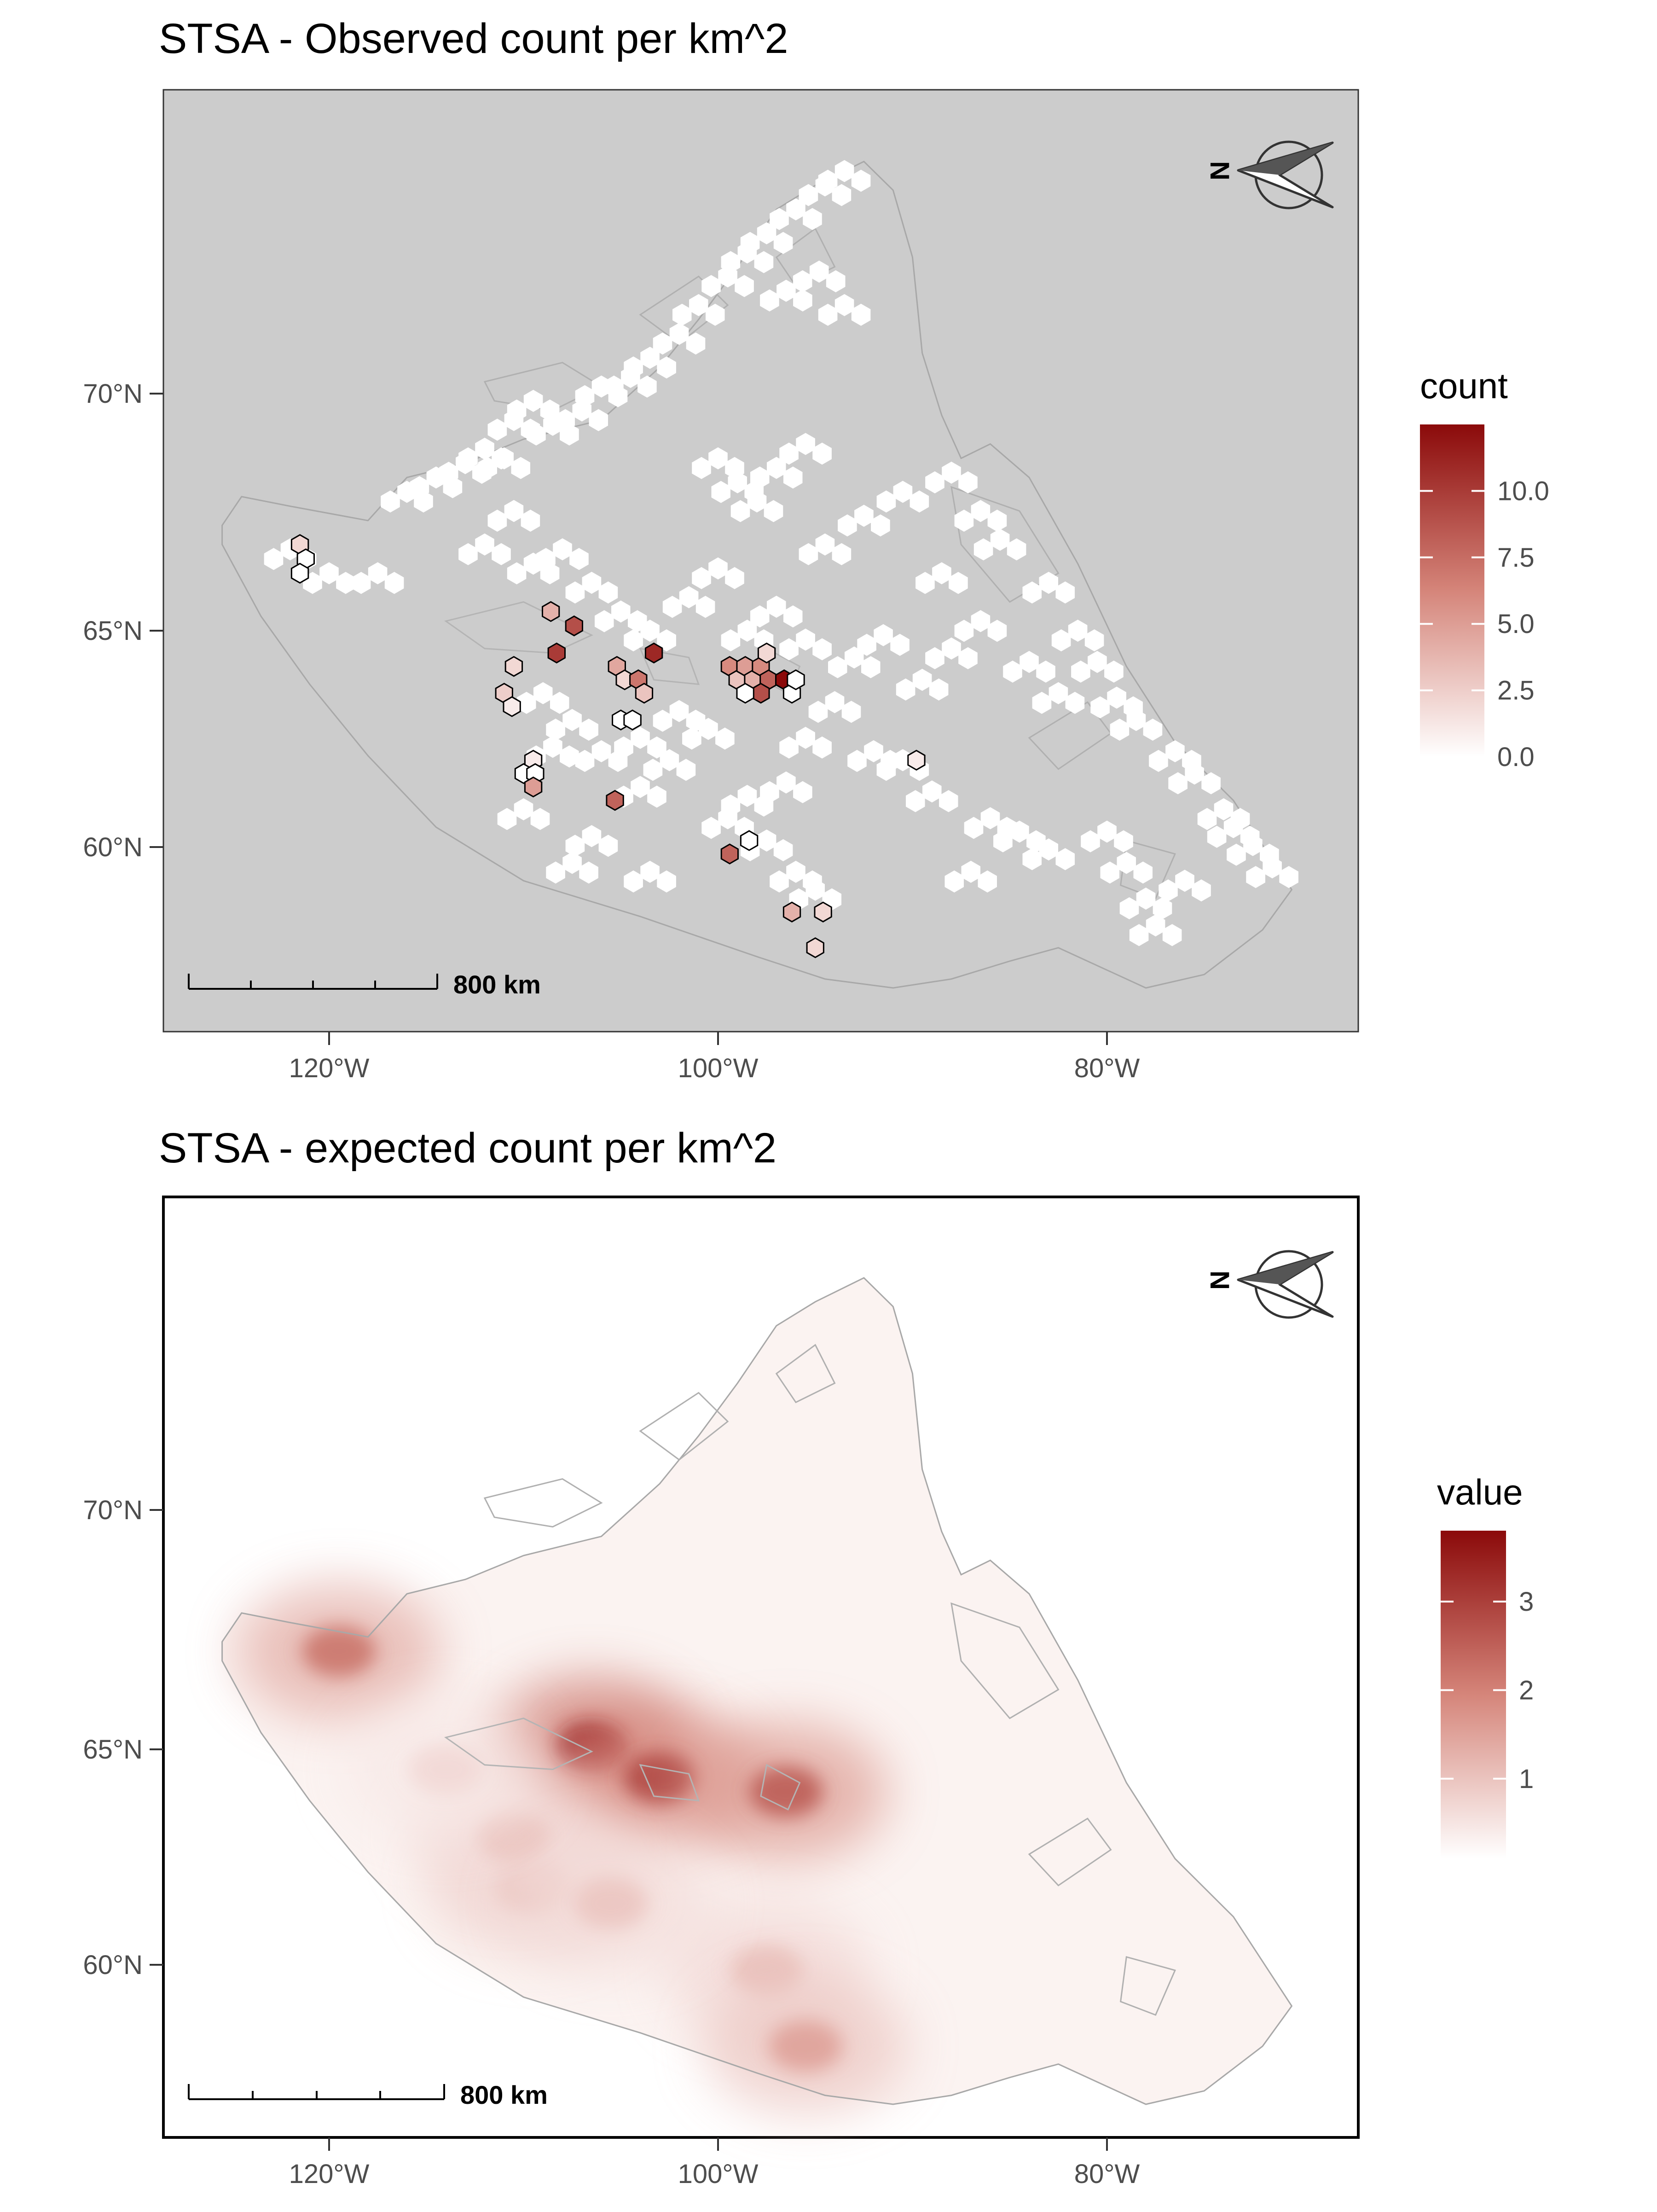 The image size is (1657, 2212). I want to click on x-tick-label: 80°W, so click(1107, 2174).